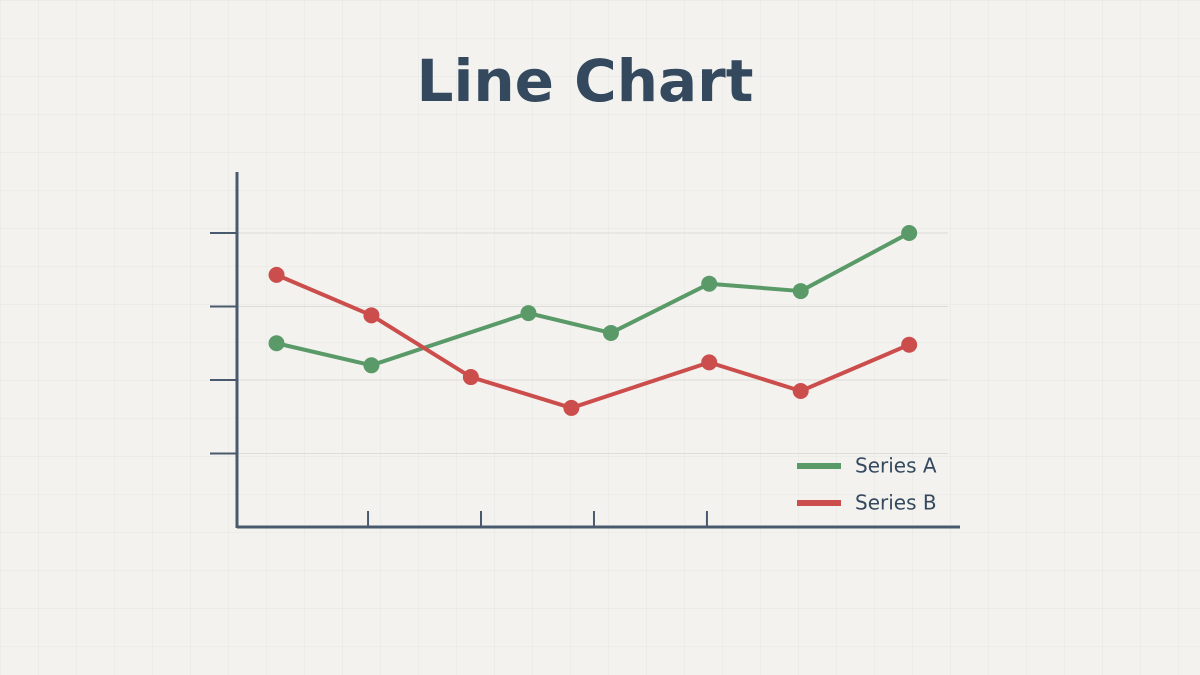 This screenshot has height=675, width=1200. What do you see at coordinates (585, 81) in the screenshot?
I see `chart-title: Line Chart` at bounding box center [585, 81].